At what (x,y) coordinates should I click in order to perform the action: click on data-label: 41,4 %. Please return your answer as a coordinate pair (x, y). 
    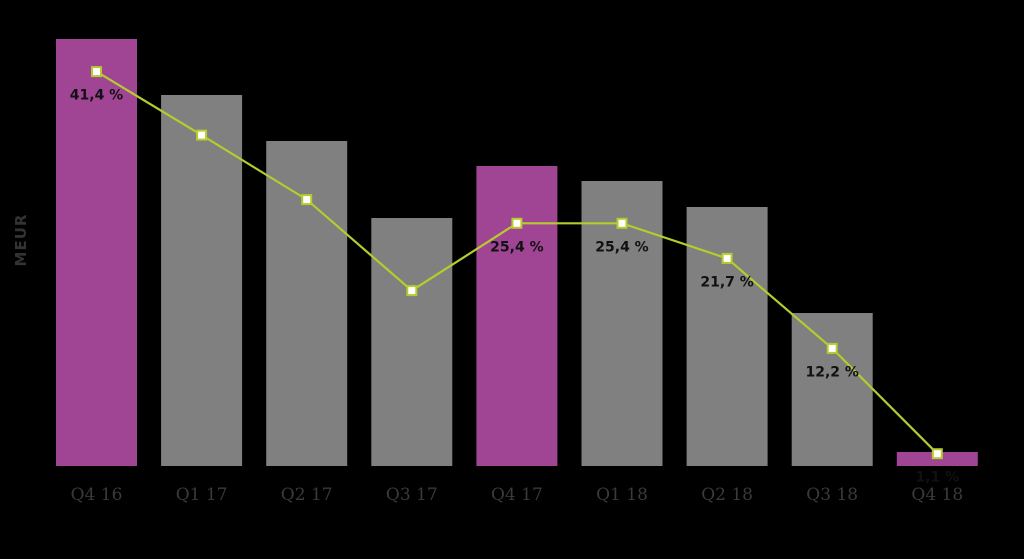
    Looking at the image, I should click on (96, 96).